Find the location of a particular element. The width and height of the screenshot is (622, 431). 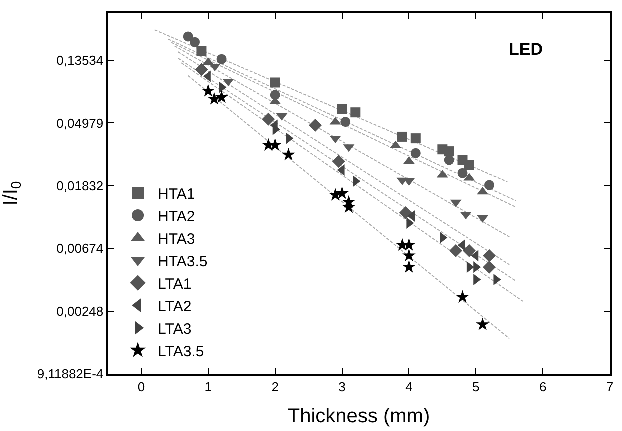

y-tick-label: 0,04979 is located at coordinates (80, 123).